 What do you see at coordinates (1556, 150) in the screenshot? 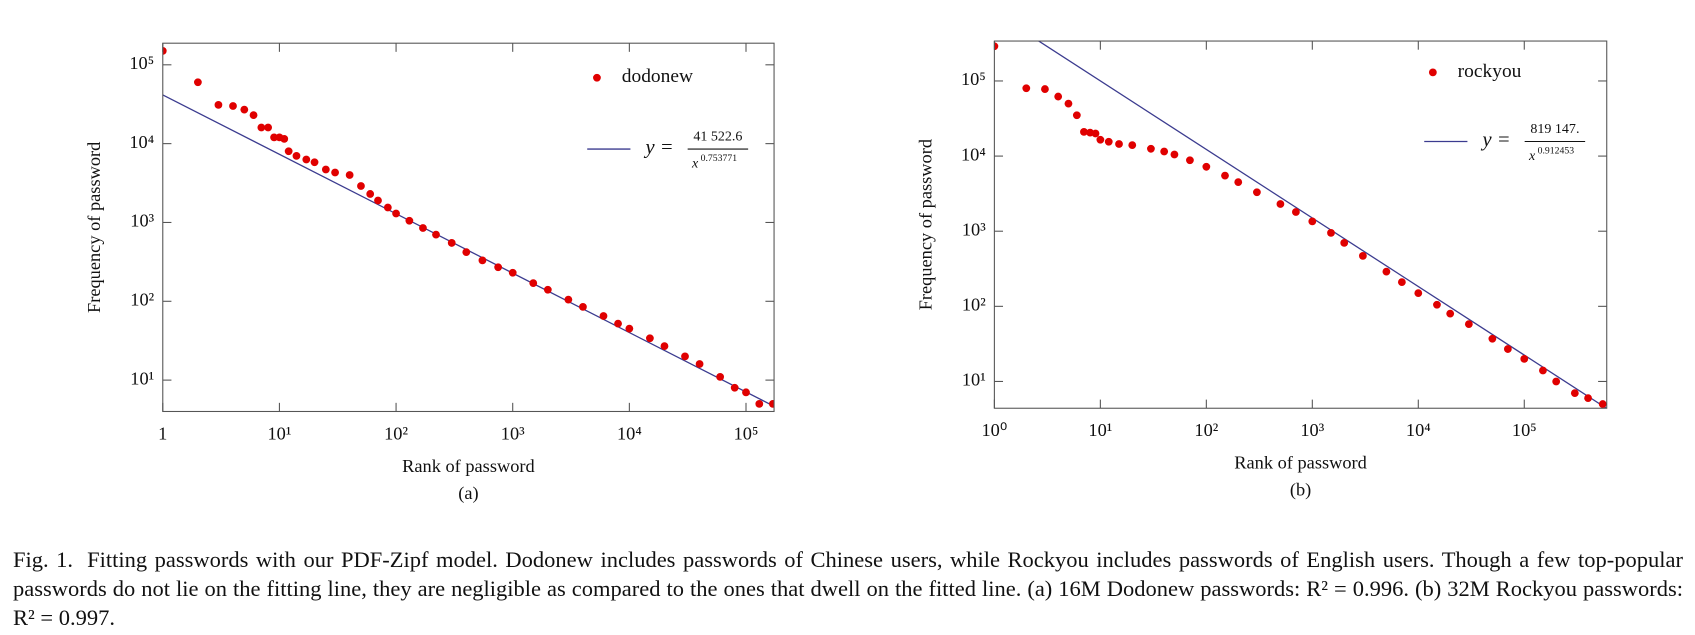
I see `fit-exponent: 0.912453` at bounding box center [1556, 150].